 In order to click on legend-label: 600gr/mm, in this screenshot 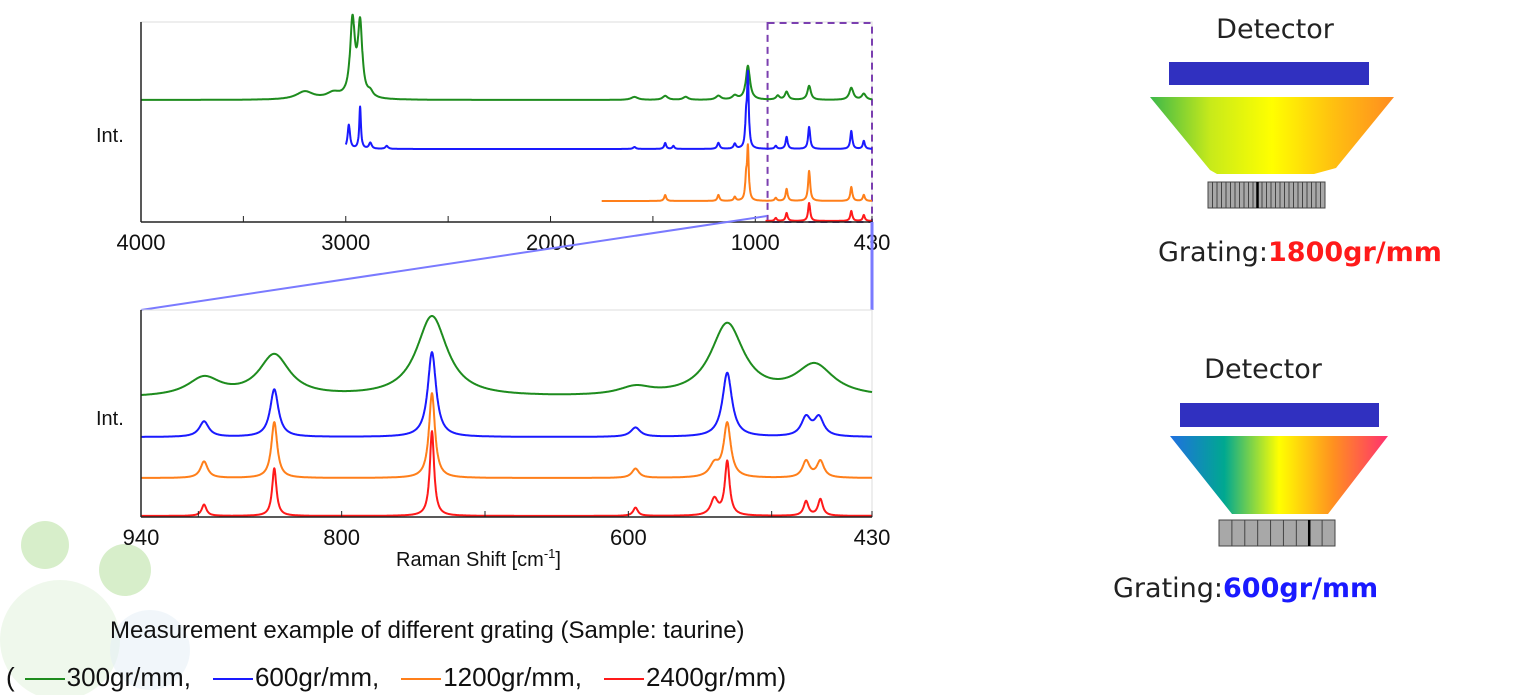, I will do `click(317, 677)`.